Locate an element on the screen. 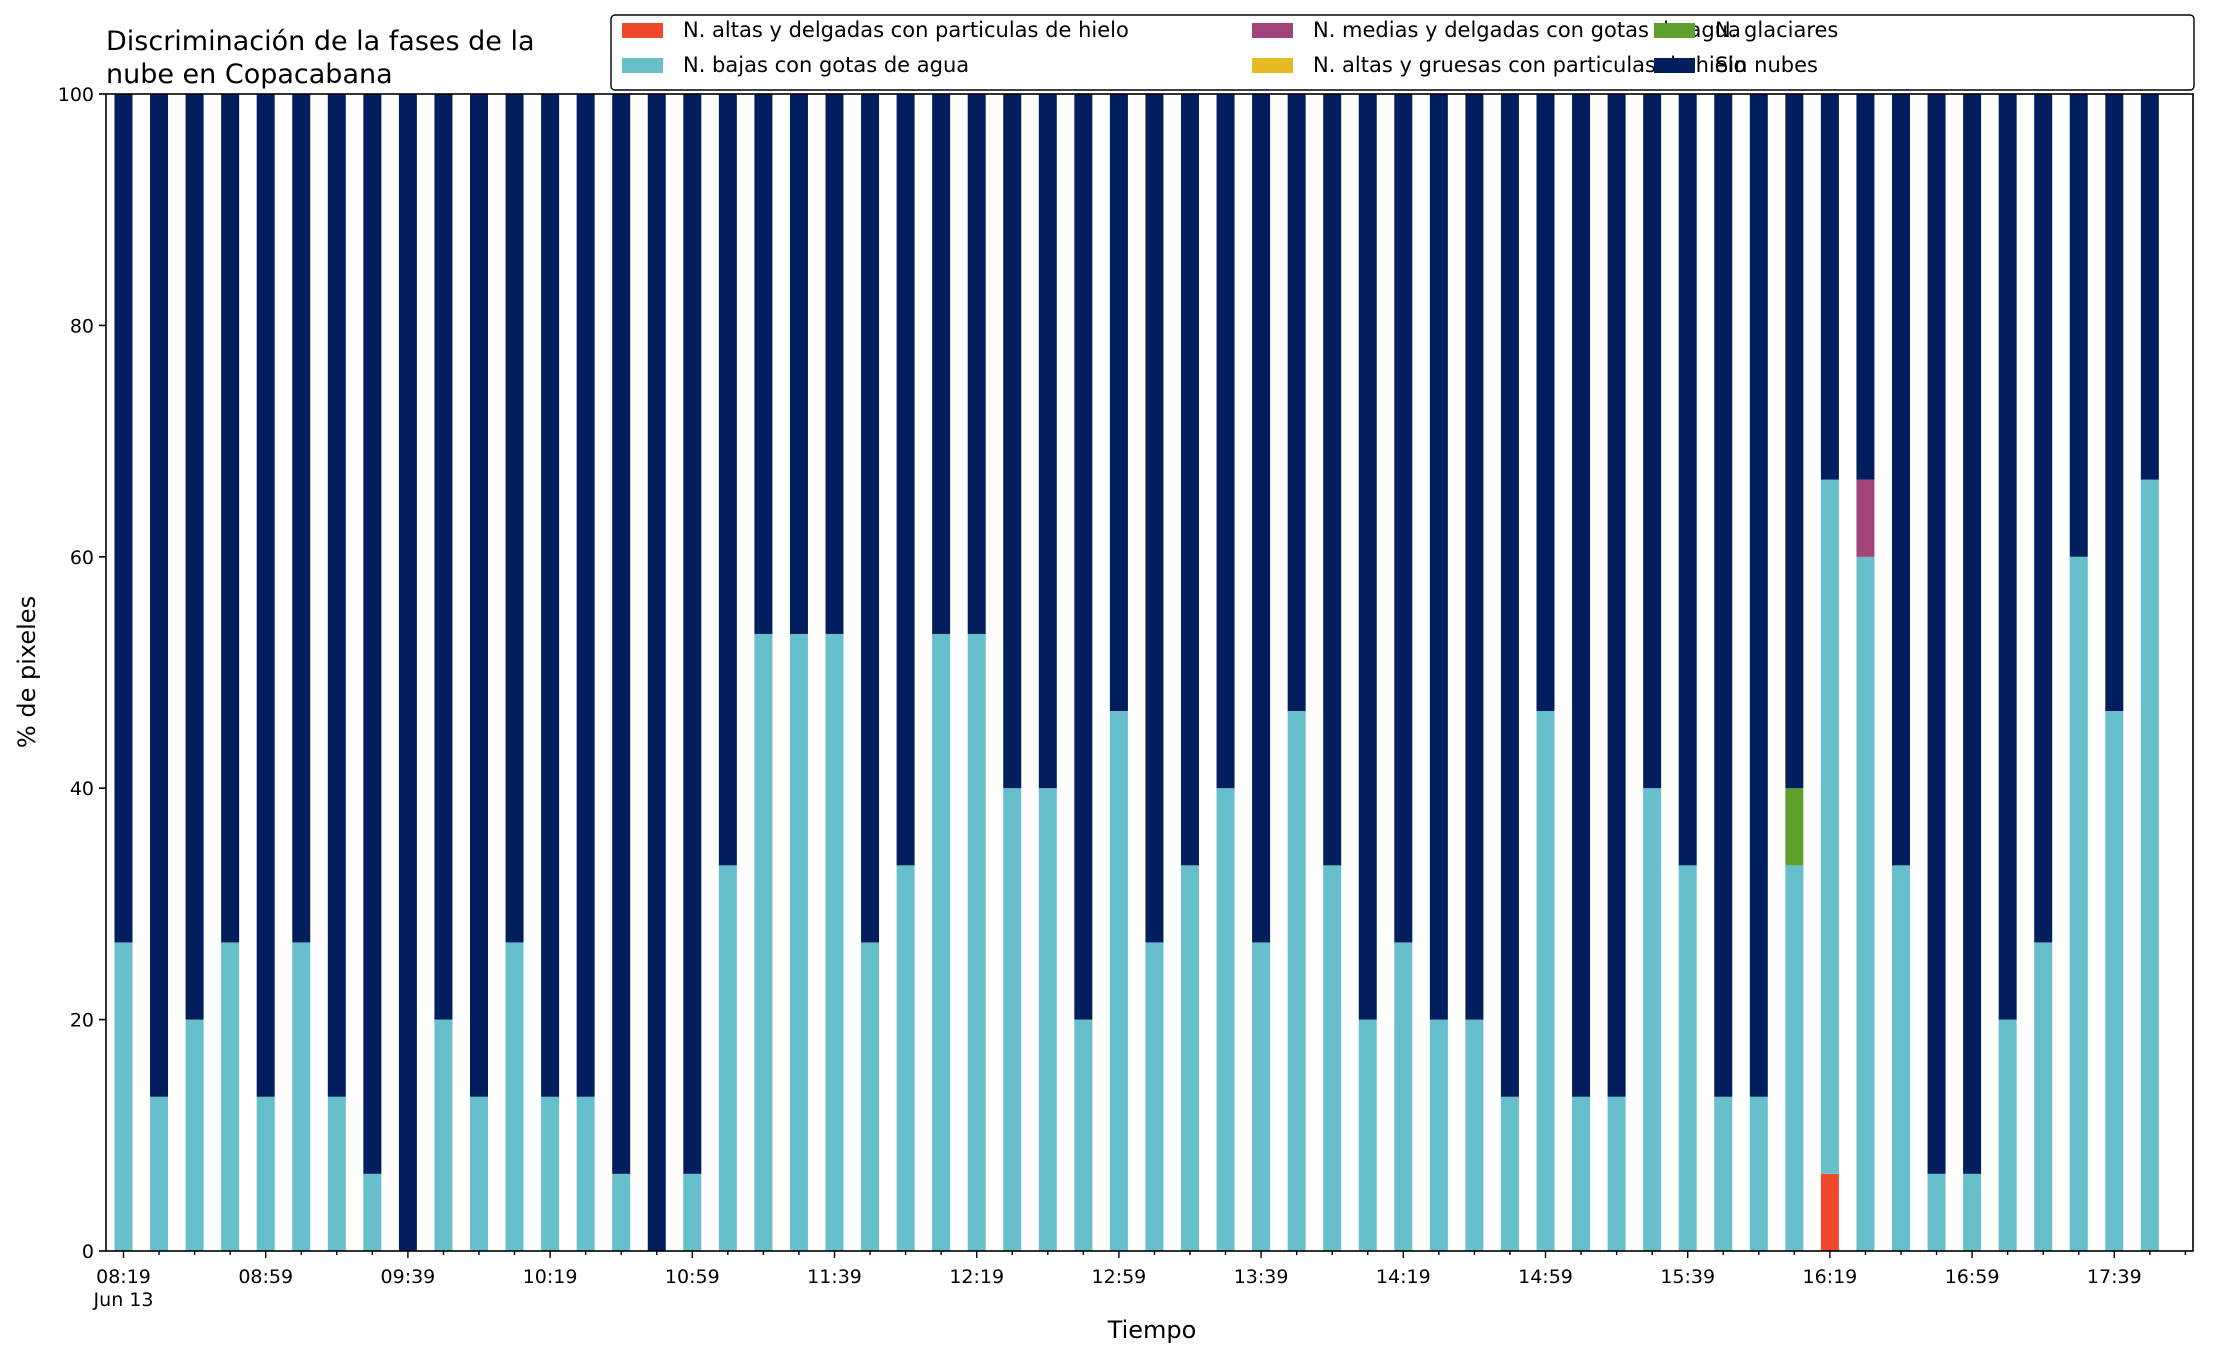 Image resolution: width=2216 pixels, height=1355 pixels. x-tick-label: 10:19 is located at coordinates (550, 1277).